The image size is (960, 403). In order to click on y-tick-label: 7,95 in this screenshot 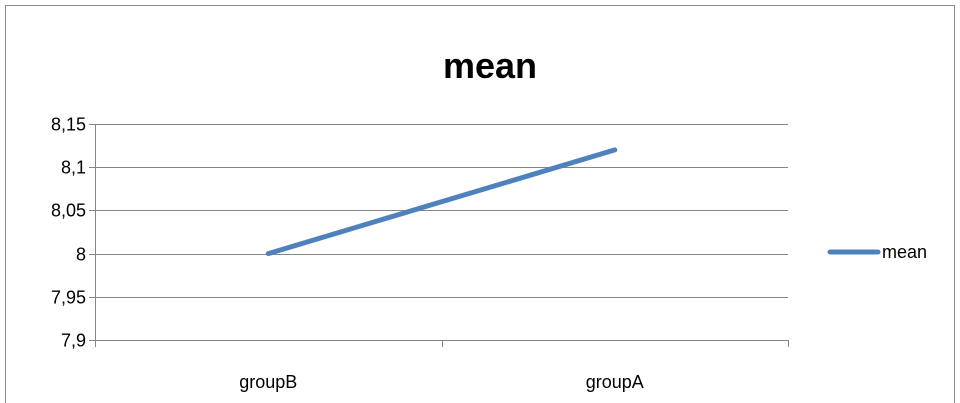, I will do `click(68, 298)`.